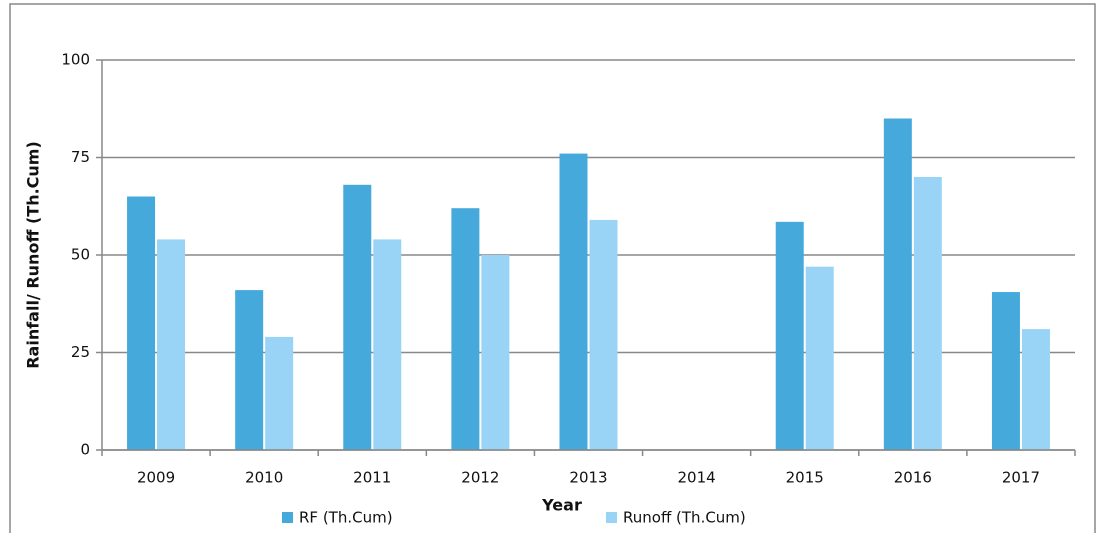 The width and height of the screenshot is (1099, 537). What do you see at coordinates (75, 60) in the screenshot?
I see `y-tick-label: 100` at bounding box center [75, 60].